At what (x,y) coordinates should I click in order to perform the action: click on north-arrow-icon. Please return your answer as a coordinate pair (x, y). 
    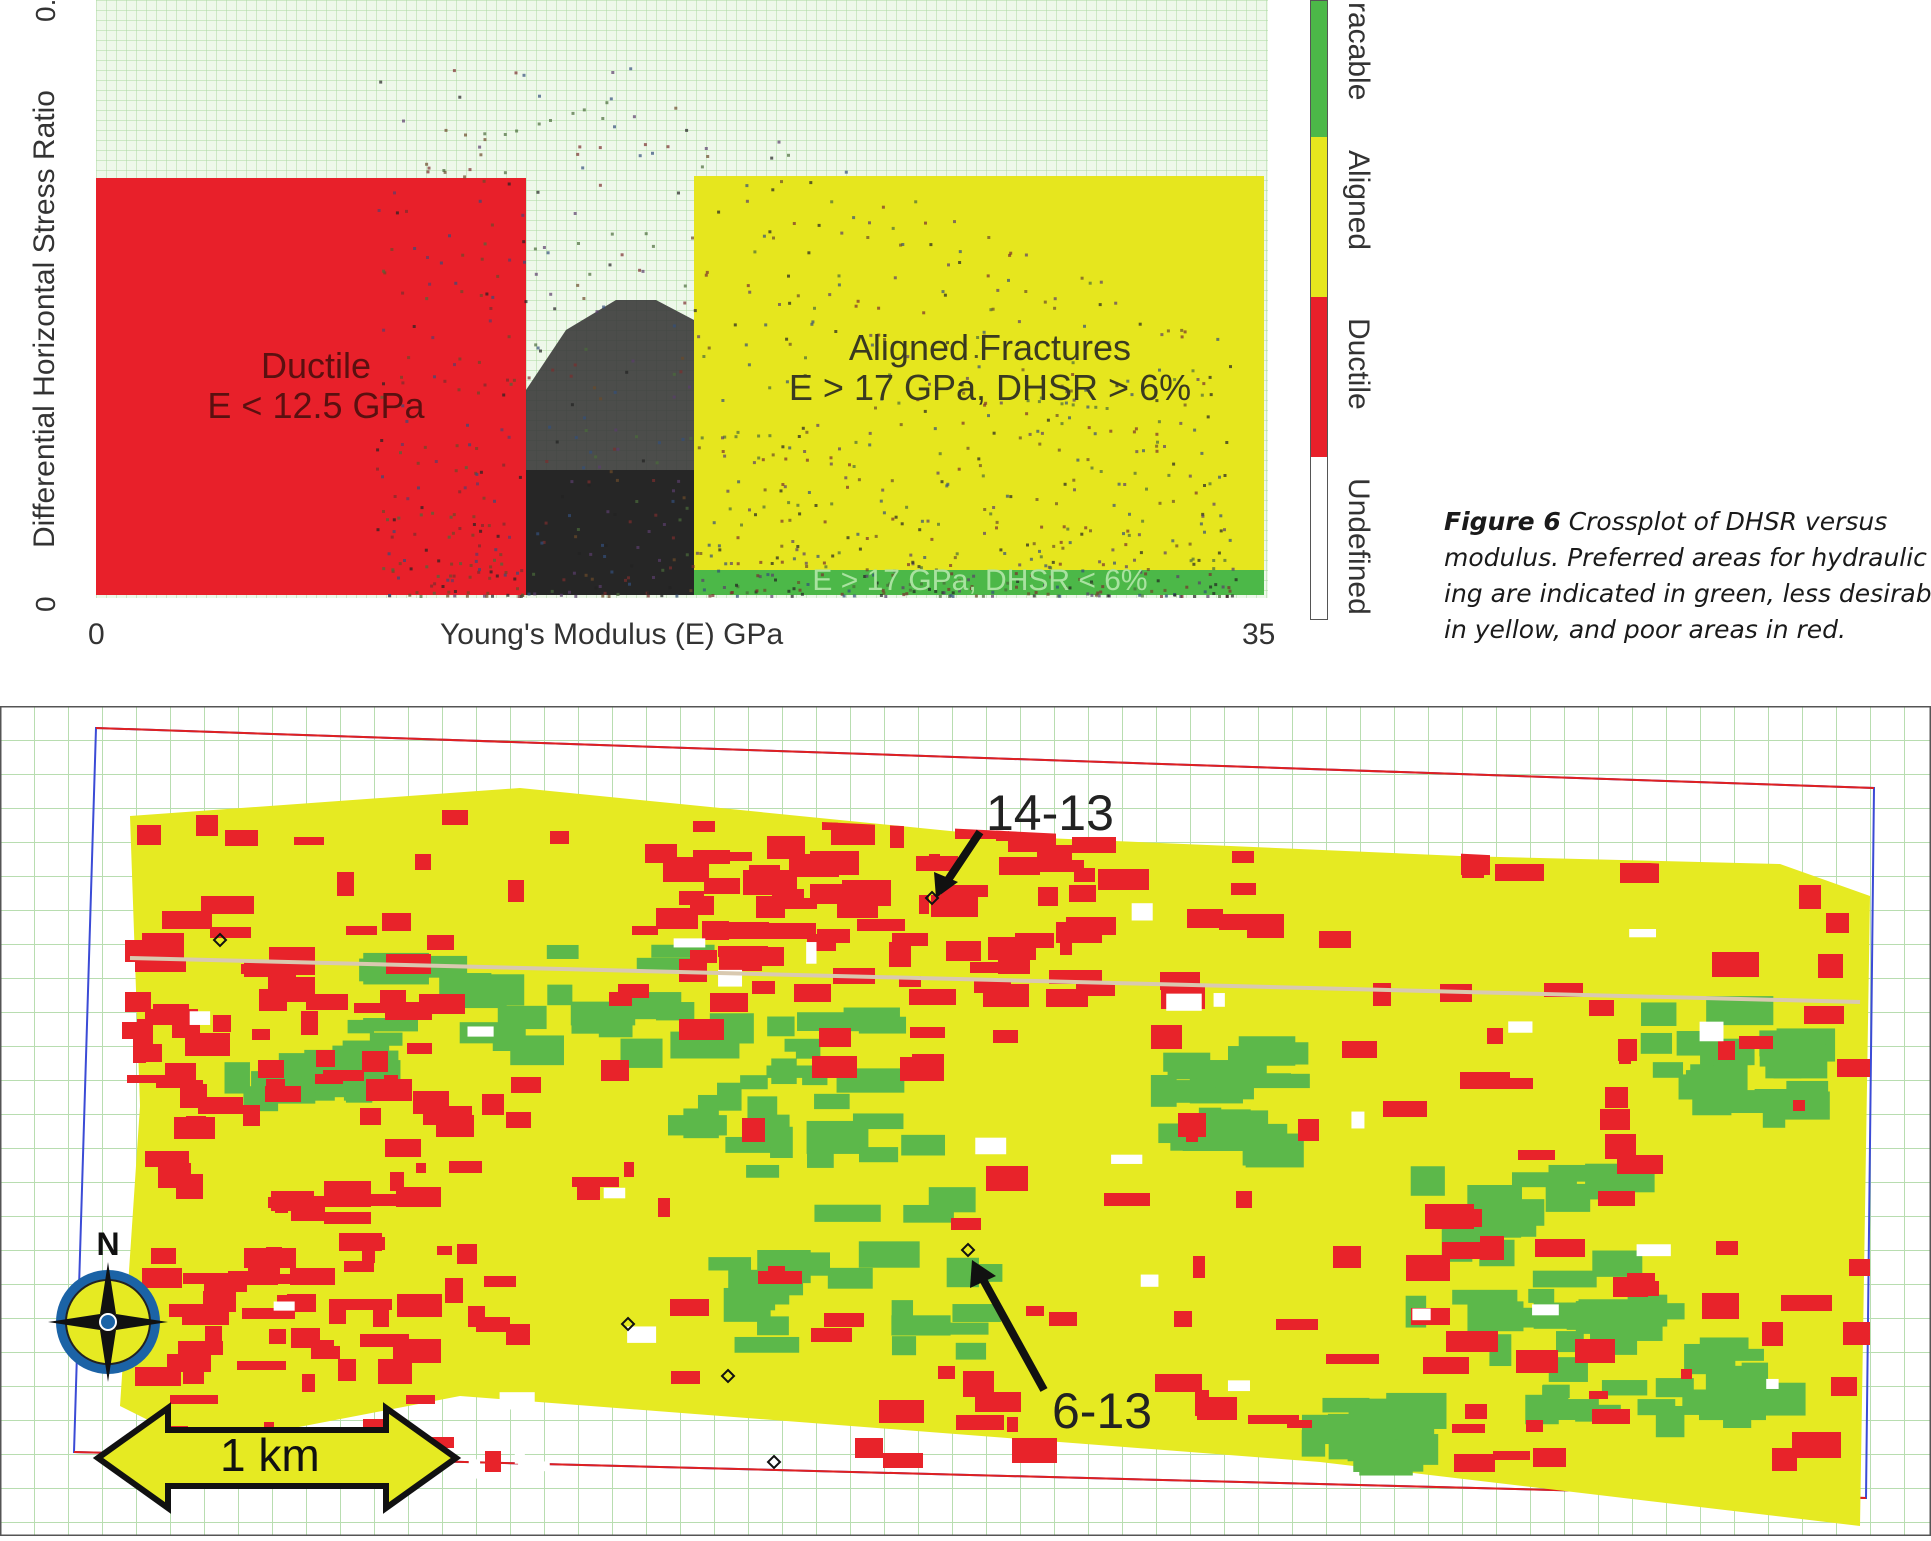
    Looking at the image, I should click on (108, 1322).